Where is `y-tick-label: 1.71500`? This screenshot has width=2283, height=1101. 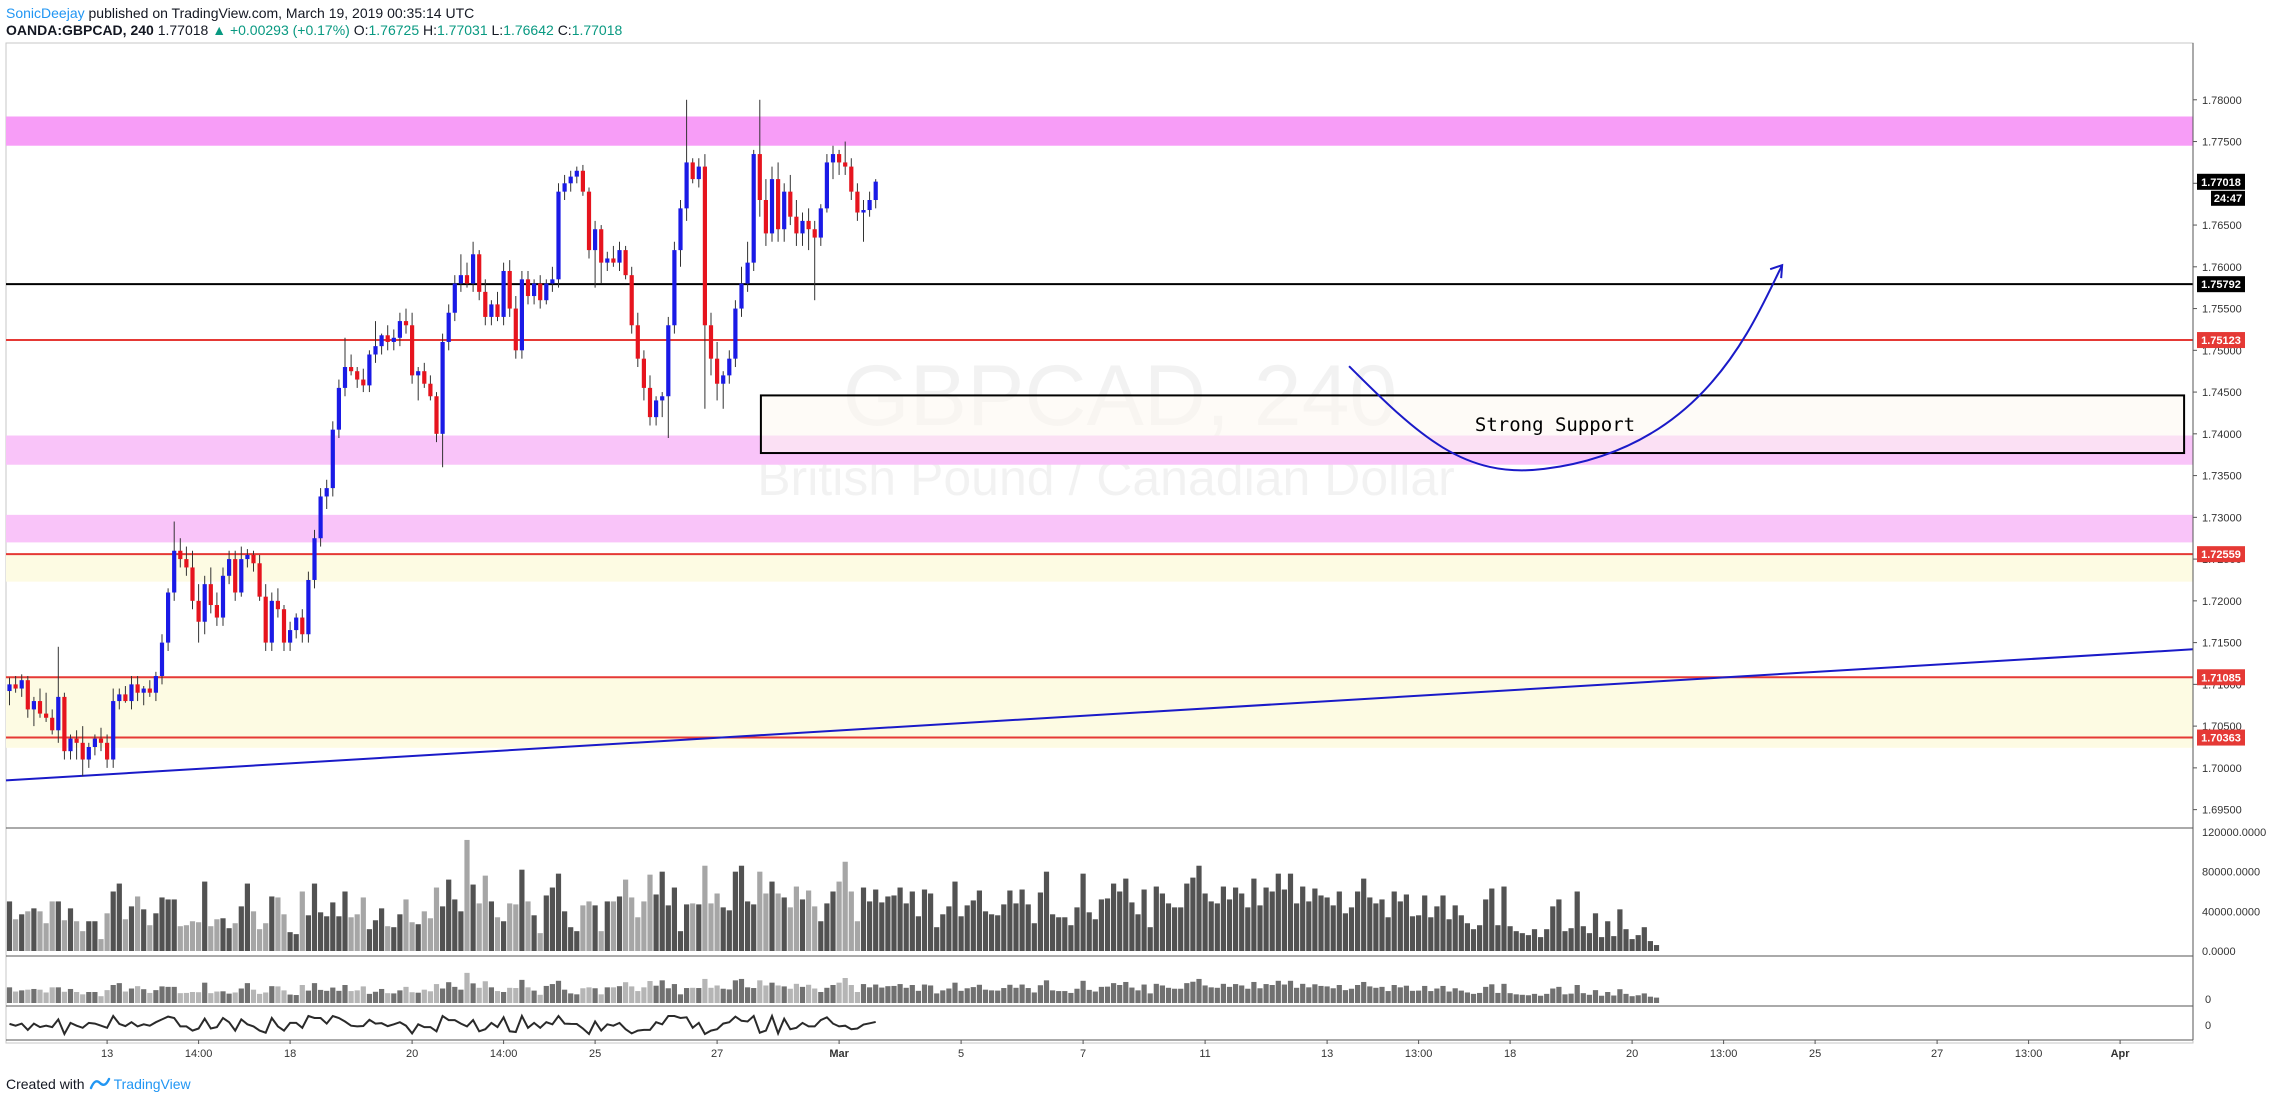
y-tick-label: 1.71500 is located at coordinates (2222, 644).